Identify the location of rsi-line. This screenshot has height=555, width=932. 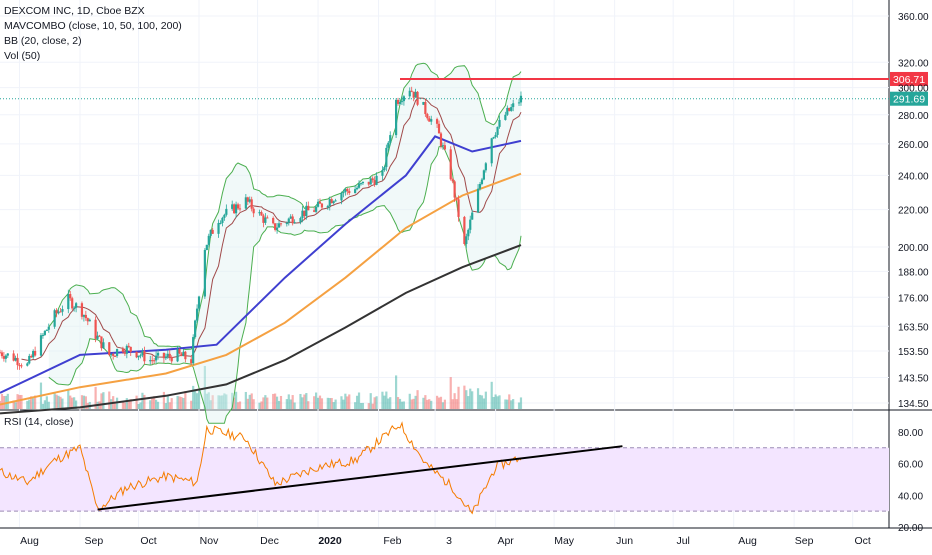
(261, 468).